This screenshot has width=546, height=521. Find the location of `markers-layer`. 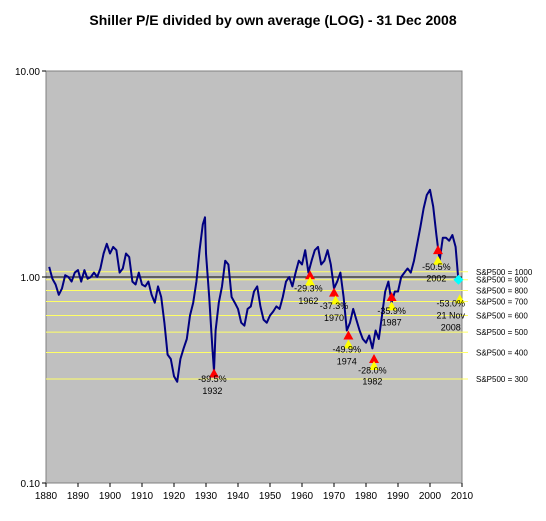

markers-layer is located at coordinates (337, 311).